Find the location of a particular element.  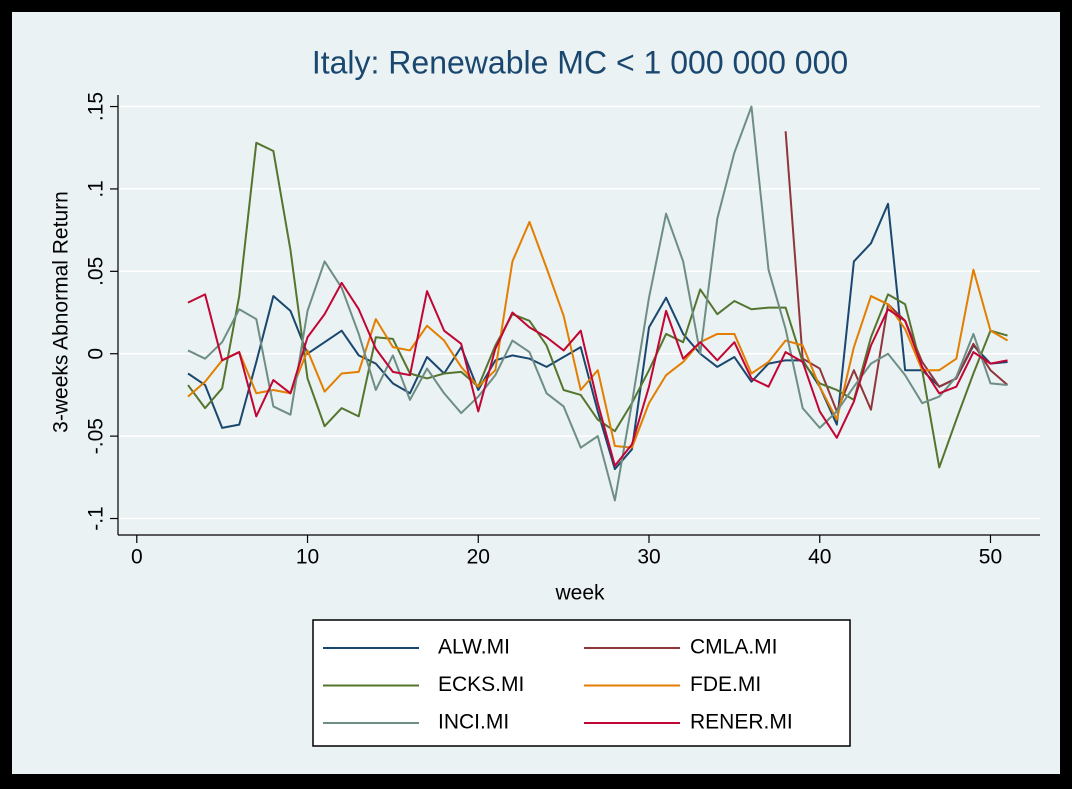

legend-label: INCI.MI is located at coordinates (473, 722).